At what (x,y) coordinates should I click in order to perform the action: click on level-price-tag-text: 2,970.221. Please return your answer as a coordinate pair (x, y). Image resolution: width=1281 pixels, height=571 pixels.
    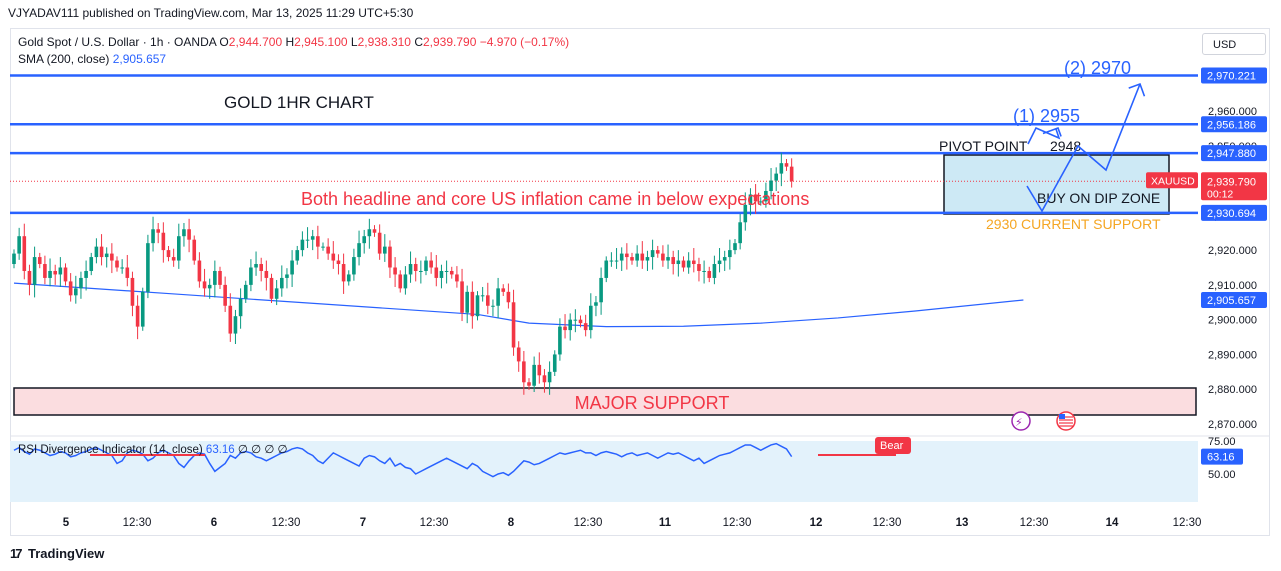
    Looking at the image, I should click on (1231, 76).